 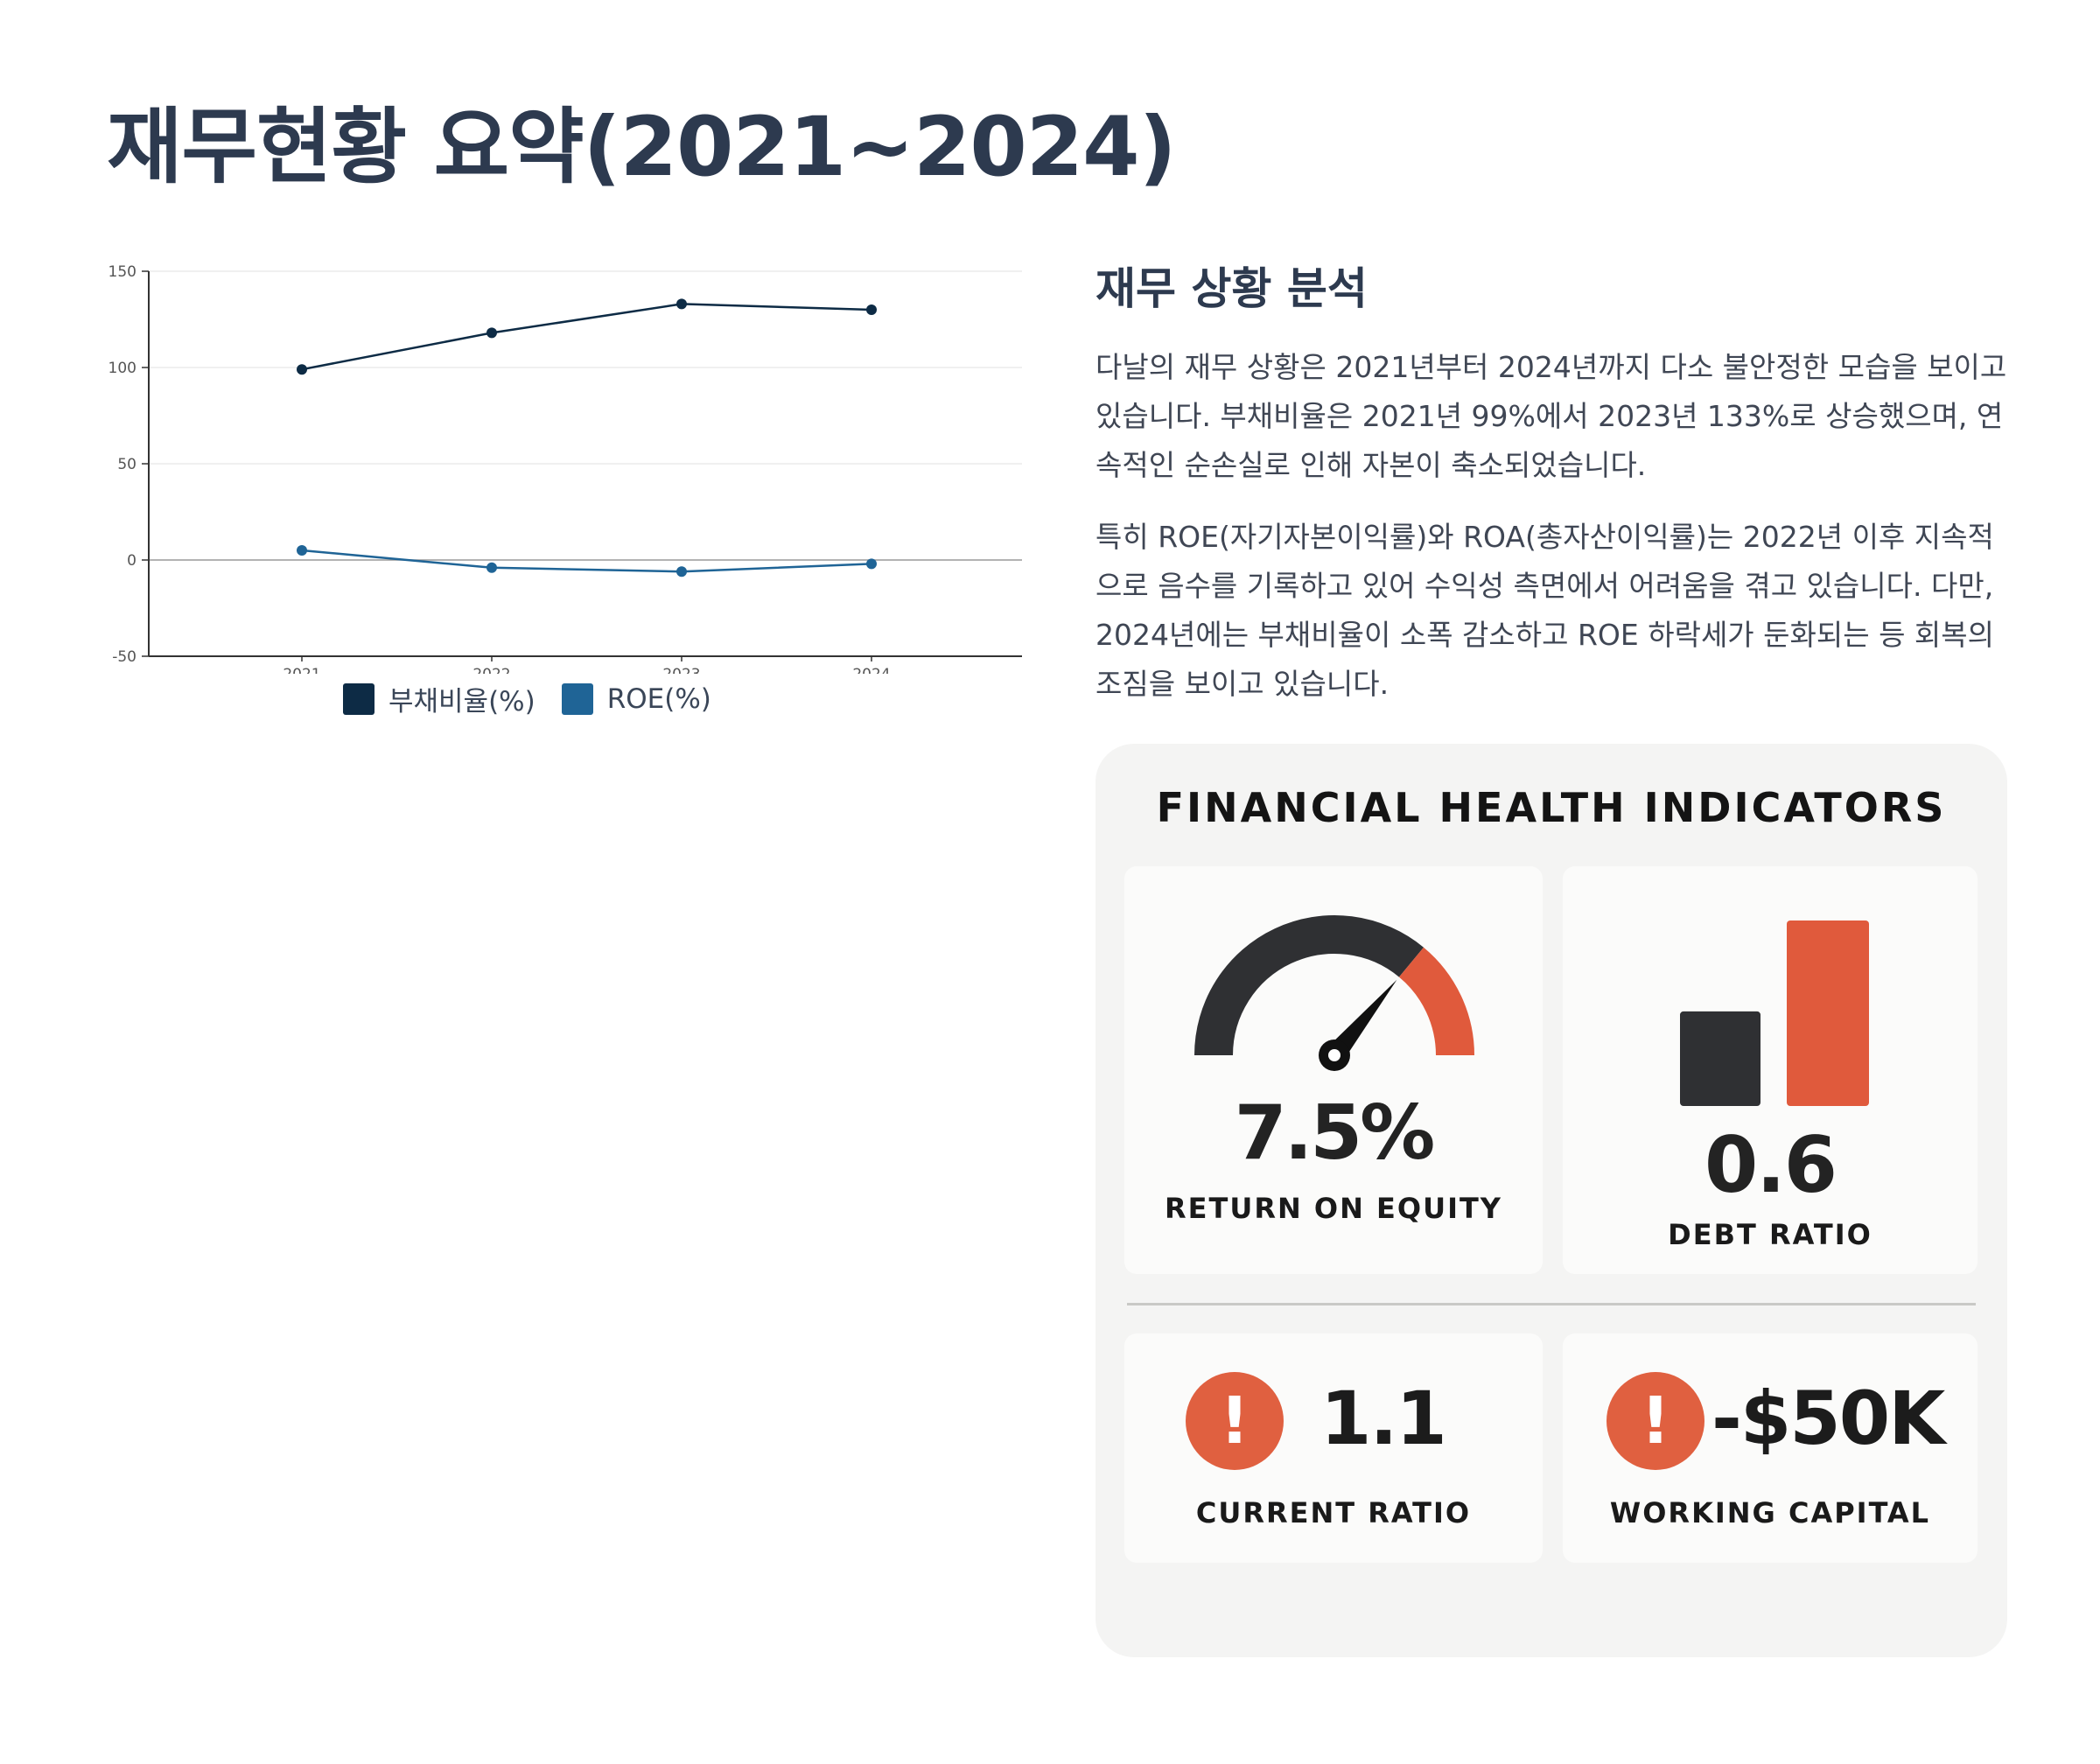 I want to click on y-tick-label: 100, so click(x=122, y=368).